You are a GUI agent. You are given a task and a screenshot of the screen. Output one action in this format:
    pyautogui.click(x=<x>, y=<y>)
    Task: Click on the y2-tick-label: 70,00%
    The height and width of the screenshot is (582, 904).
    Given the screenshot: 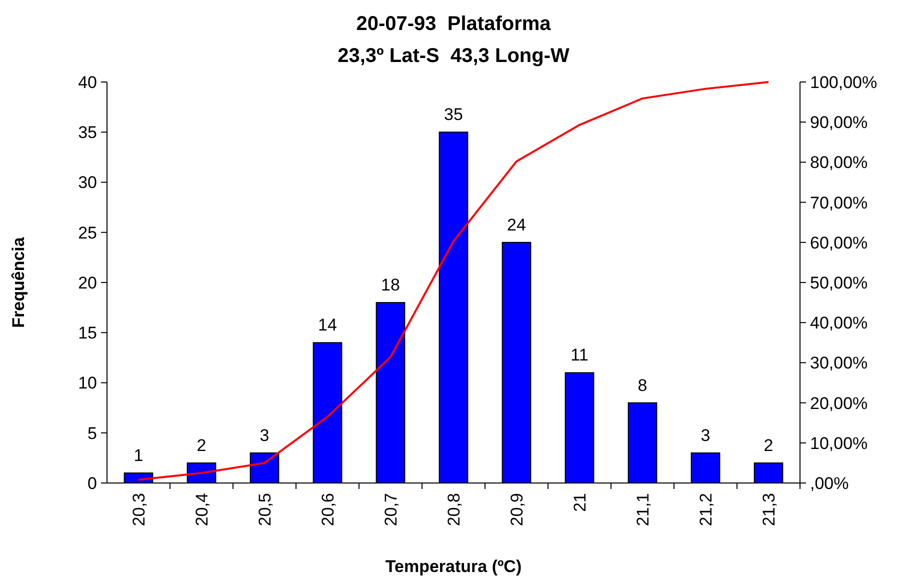 What is the action you would take?
    pyautogui.click(x=839, y=202)
    